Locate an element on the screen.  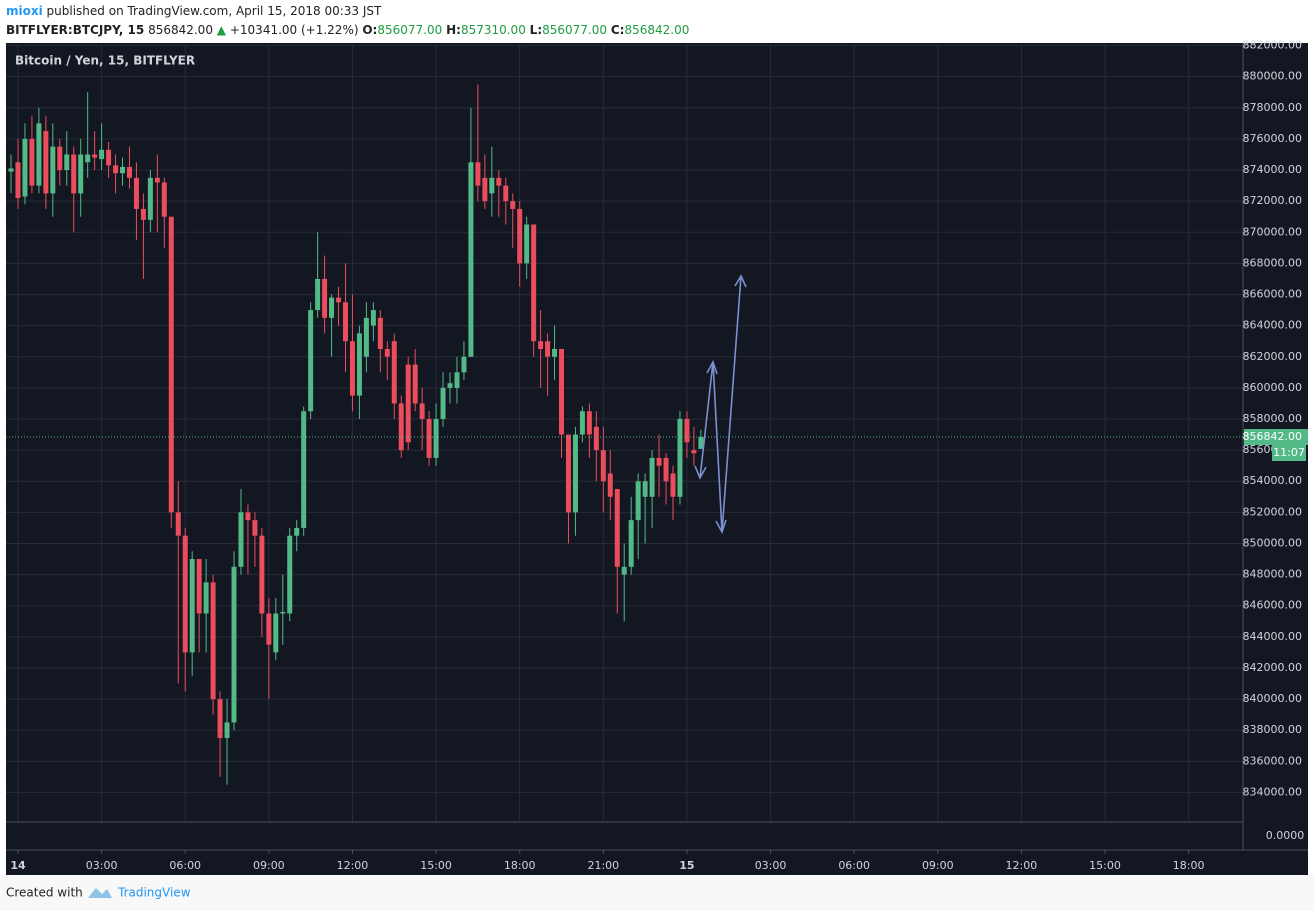
x-tick-label: 14 is located at coordinates (18, 865).